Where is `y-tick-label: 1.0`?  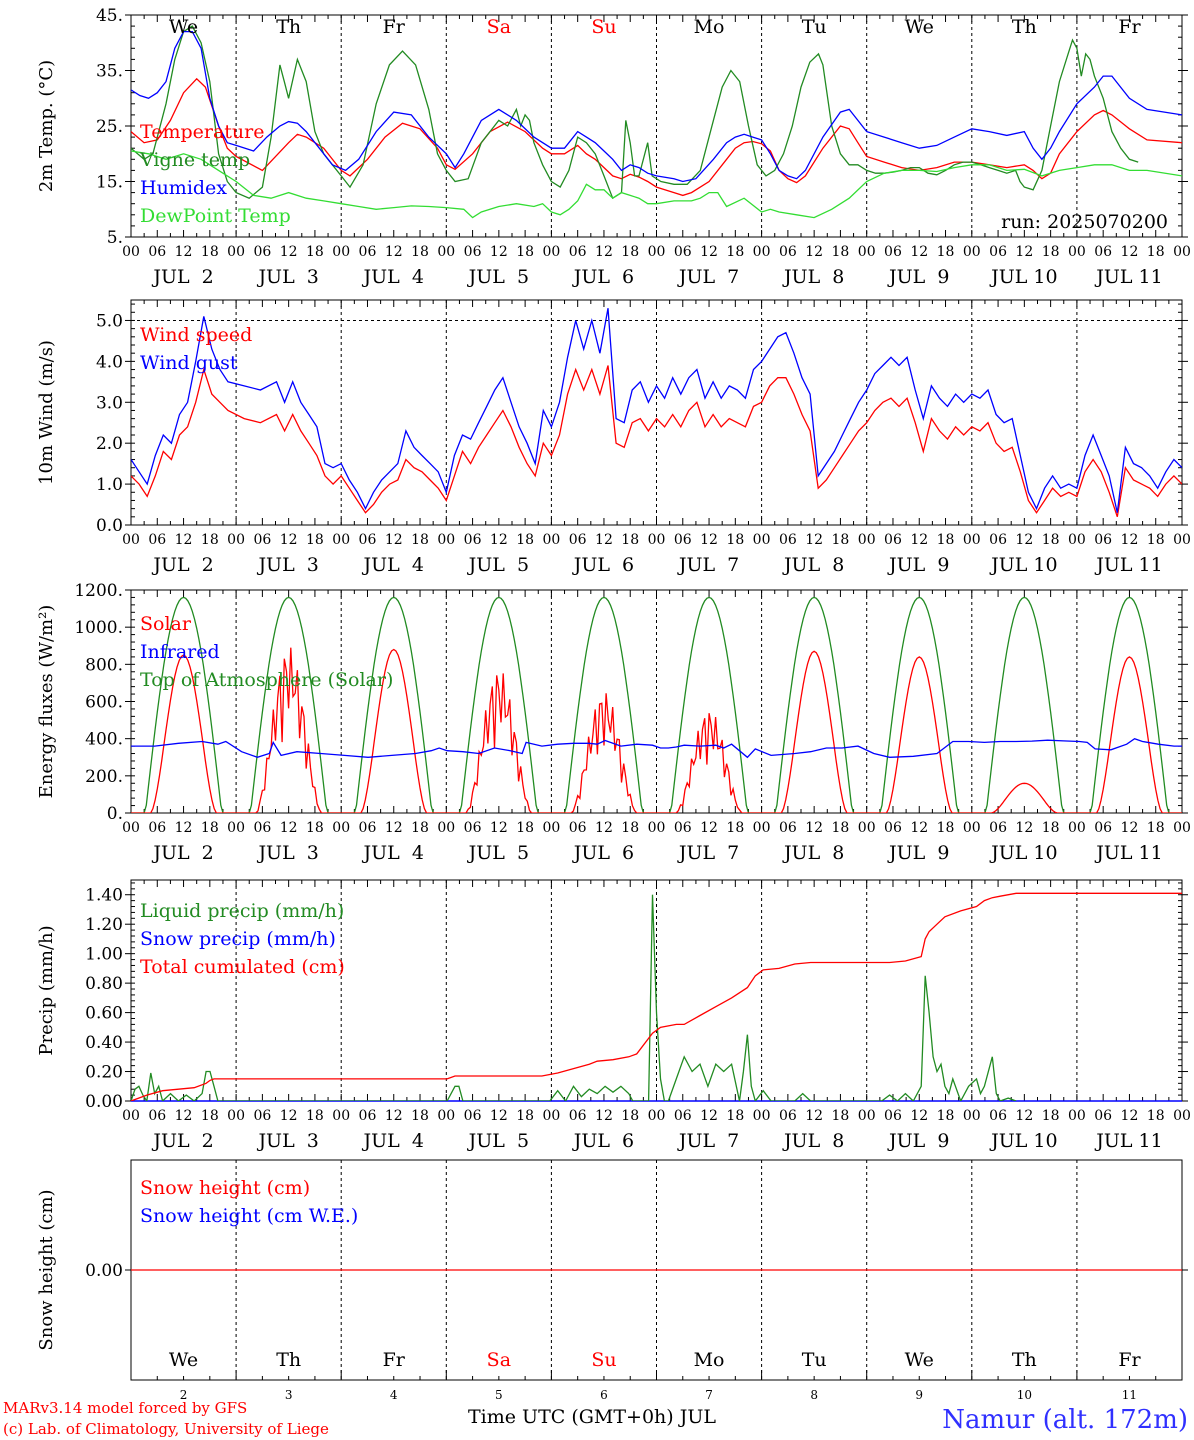 y-tick-label: 1.0 is located at coordinates (109, 485).